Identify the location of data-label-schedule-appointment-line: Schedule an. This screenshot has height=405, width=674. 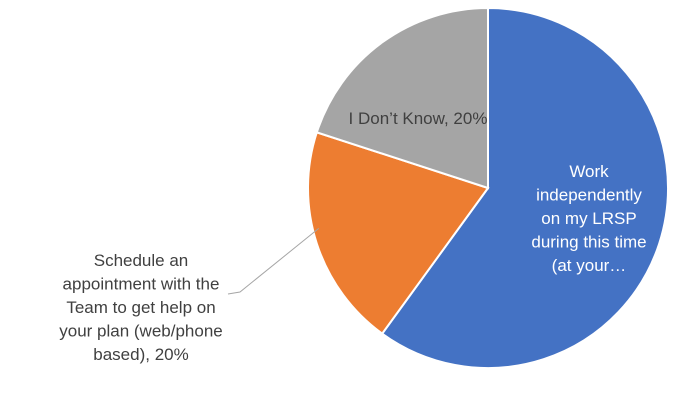
(141, 260).